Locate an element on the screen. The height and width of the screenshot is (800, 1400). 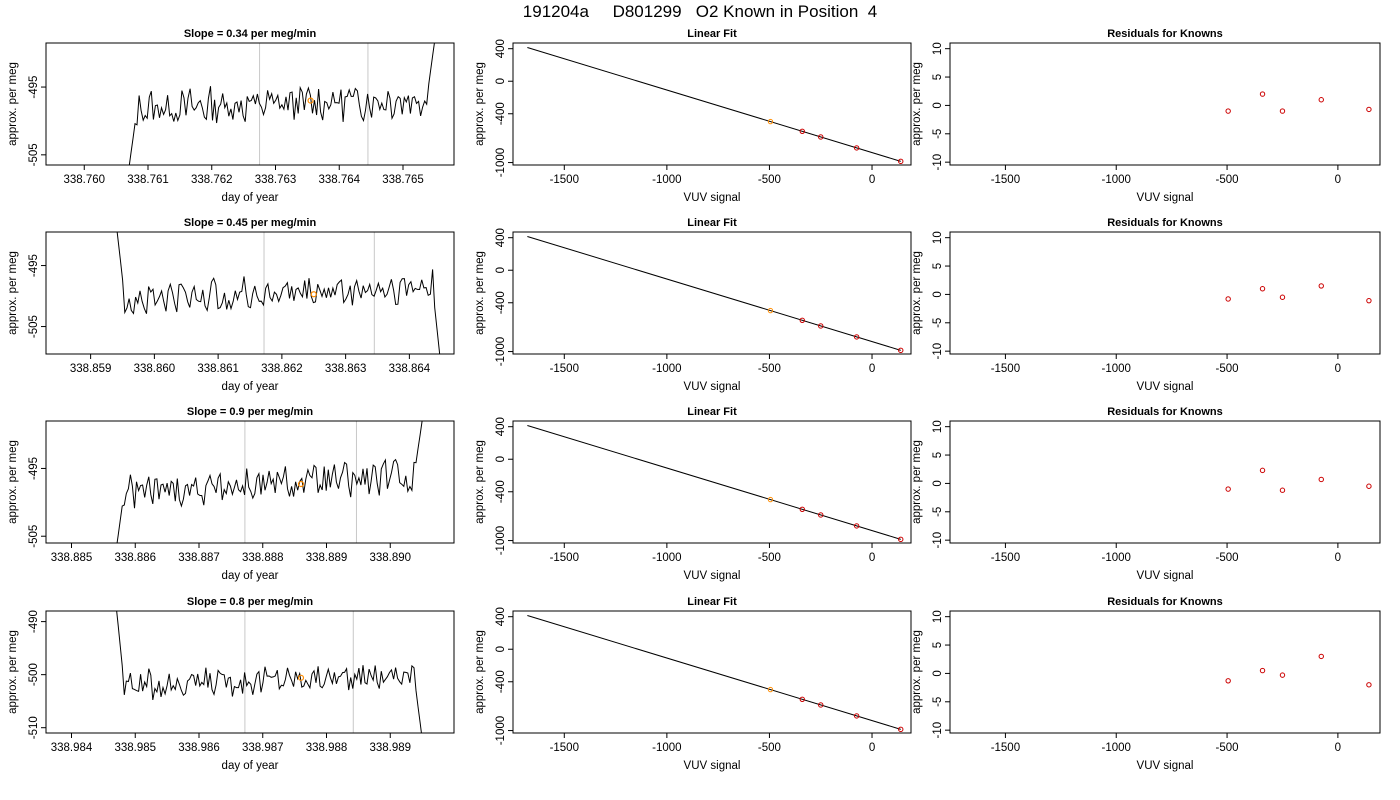
x-tick-label: 338.886 is located at coordinates (135, 558).